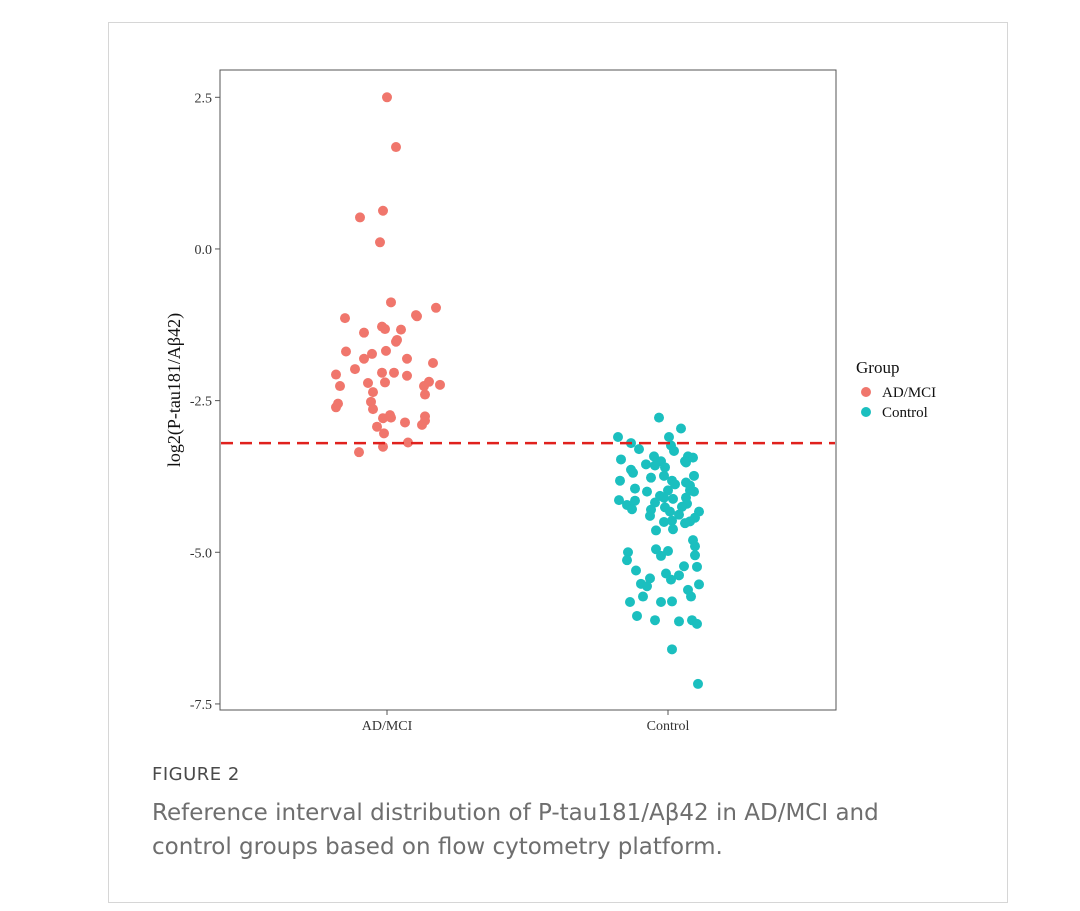 The width and height of the screenshot is (1080, 911). What do you see at coordinates (174, 390) in the screenshot?
I see `y-axis-title: log2(P-tau181/Aβ42)` at bounding box center [174, 390].